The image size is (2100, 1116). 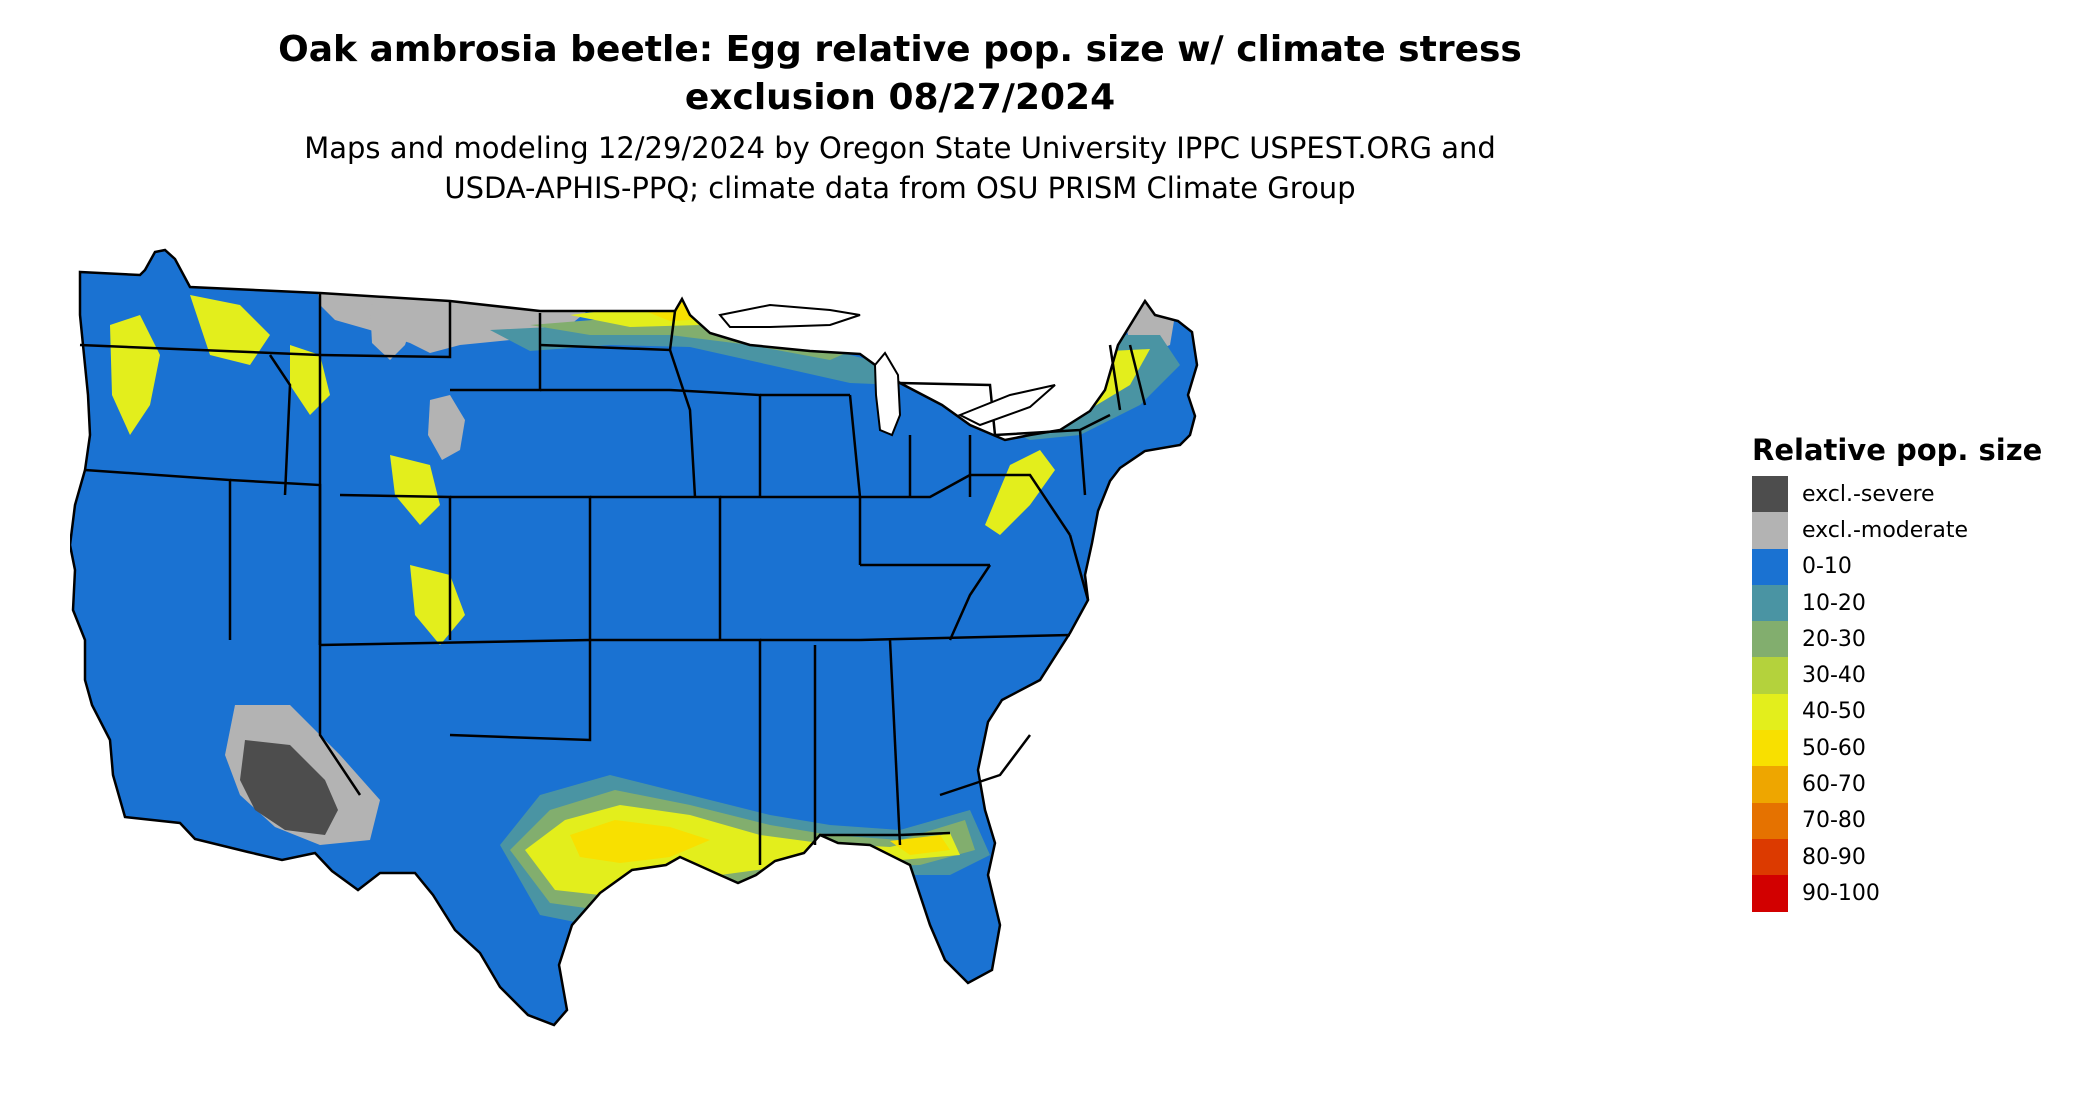 What do you see at coordinates (1922, 820) in the screenshot?
I see `legend-item: 70-80` at bounding box center [1922, 820].